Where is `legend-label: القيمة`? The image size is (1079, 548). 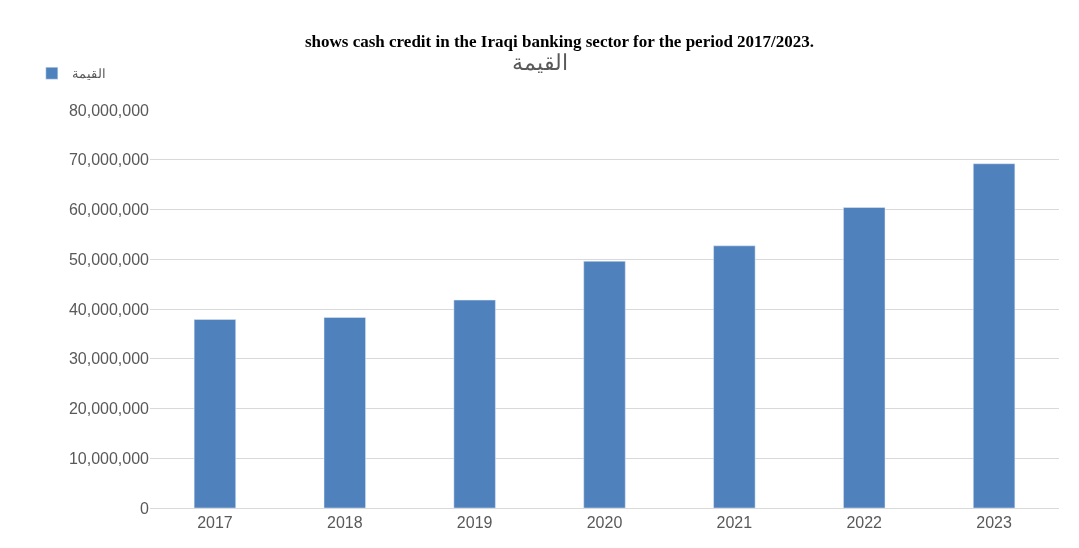
legend-label: القيمة is located at coordinates (88, 74).